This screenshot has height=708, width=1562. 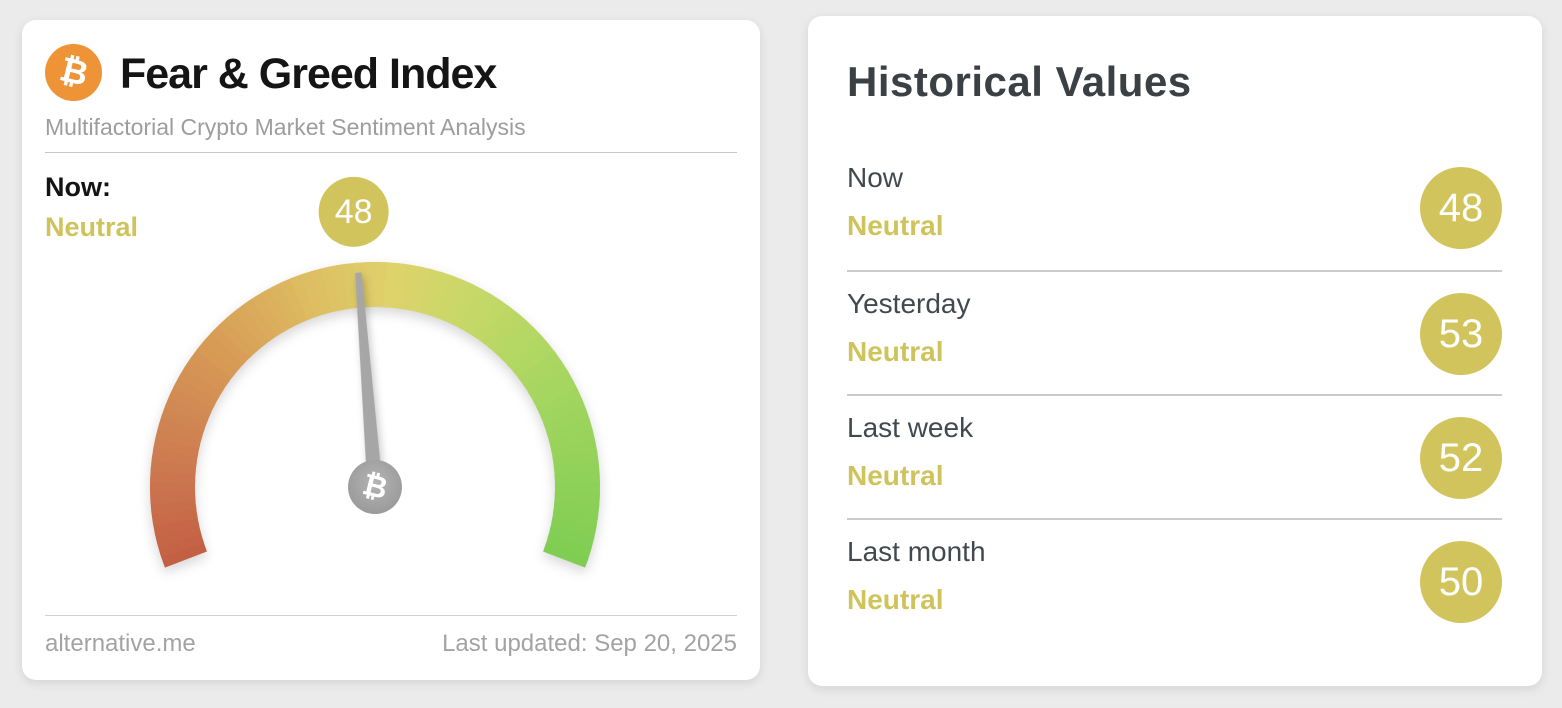 What do you see at coordinates (391, 152) in the screenshot?
I see `header-divider` at bounding box center [391, 152].